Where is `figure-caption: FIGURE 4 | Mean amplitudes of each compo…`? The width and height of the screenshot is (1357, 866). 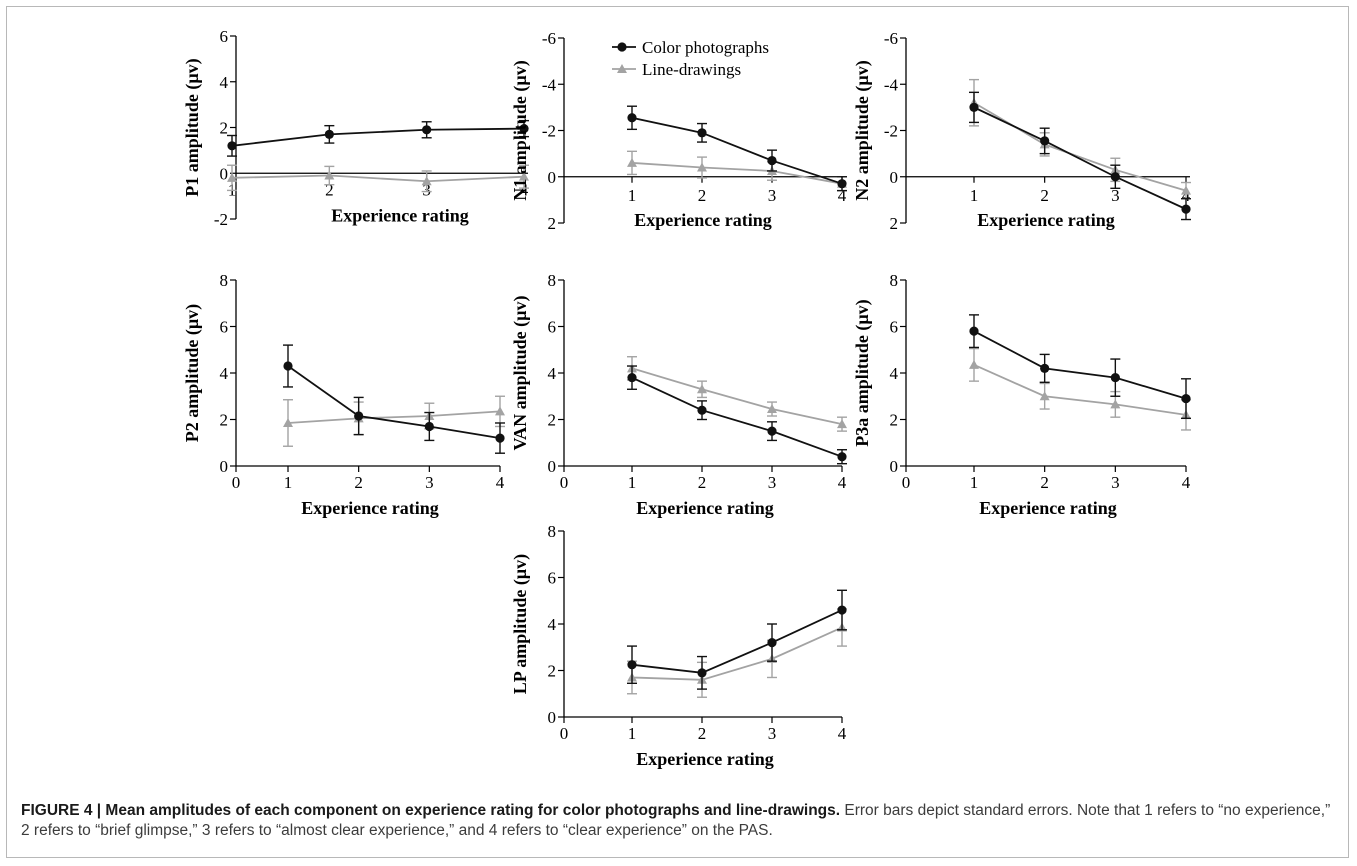
figure-caption: FIGURE 4 | Mean amplitudes of each compo… is located at coordinates (680, 821).